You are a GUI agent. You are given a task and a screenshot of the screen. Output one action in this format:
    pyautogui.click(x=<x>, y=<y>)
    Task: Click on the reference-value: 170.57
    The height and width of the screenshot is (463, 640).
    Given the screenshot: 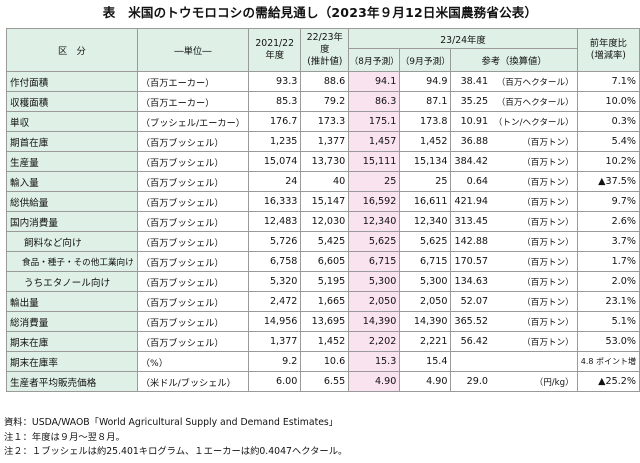 What is the action you would take?
    pyautogui.click(x=470, y=261)
    